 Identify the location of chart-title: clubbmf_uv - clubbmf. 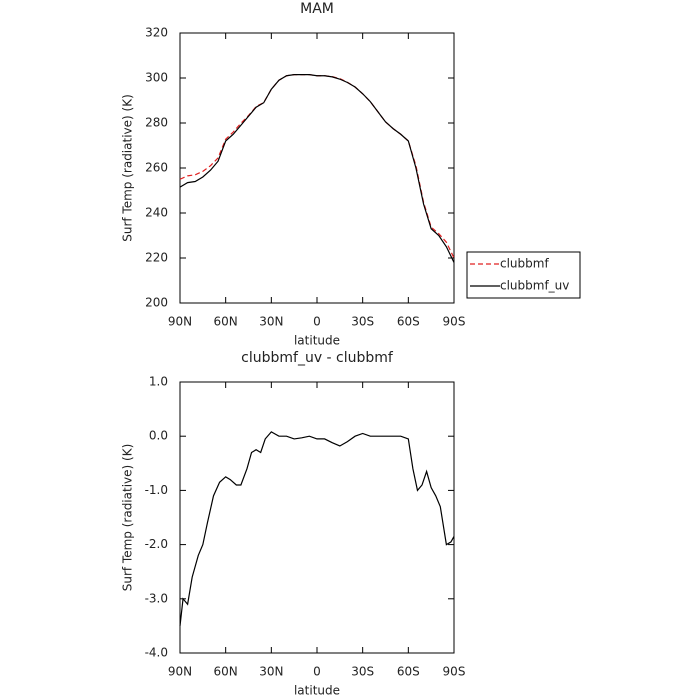
(317, 358).